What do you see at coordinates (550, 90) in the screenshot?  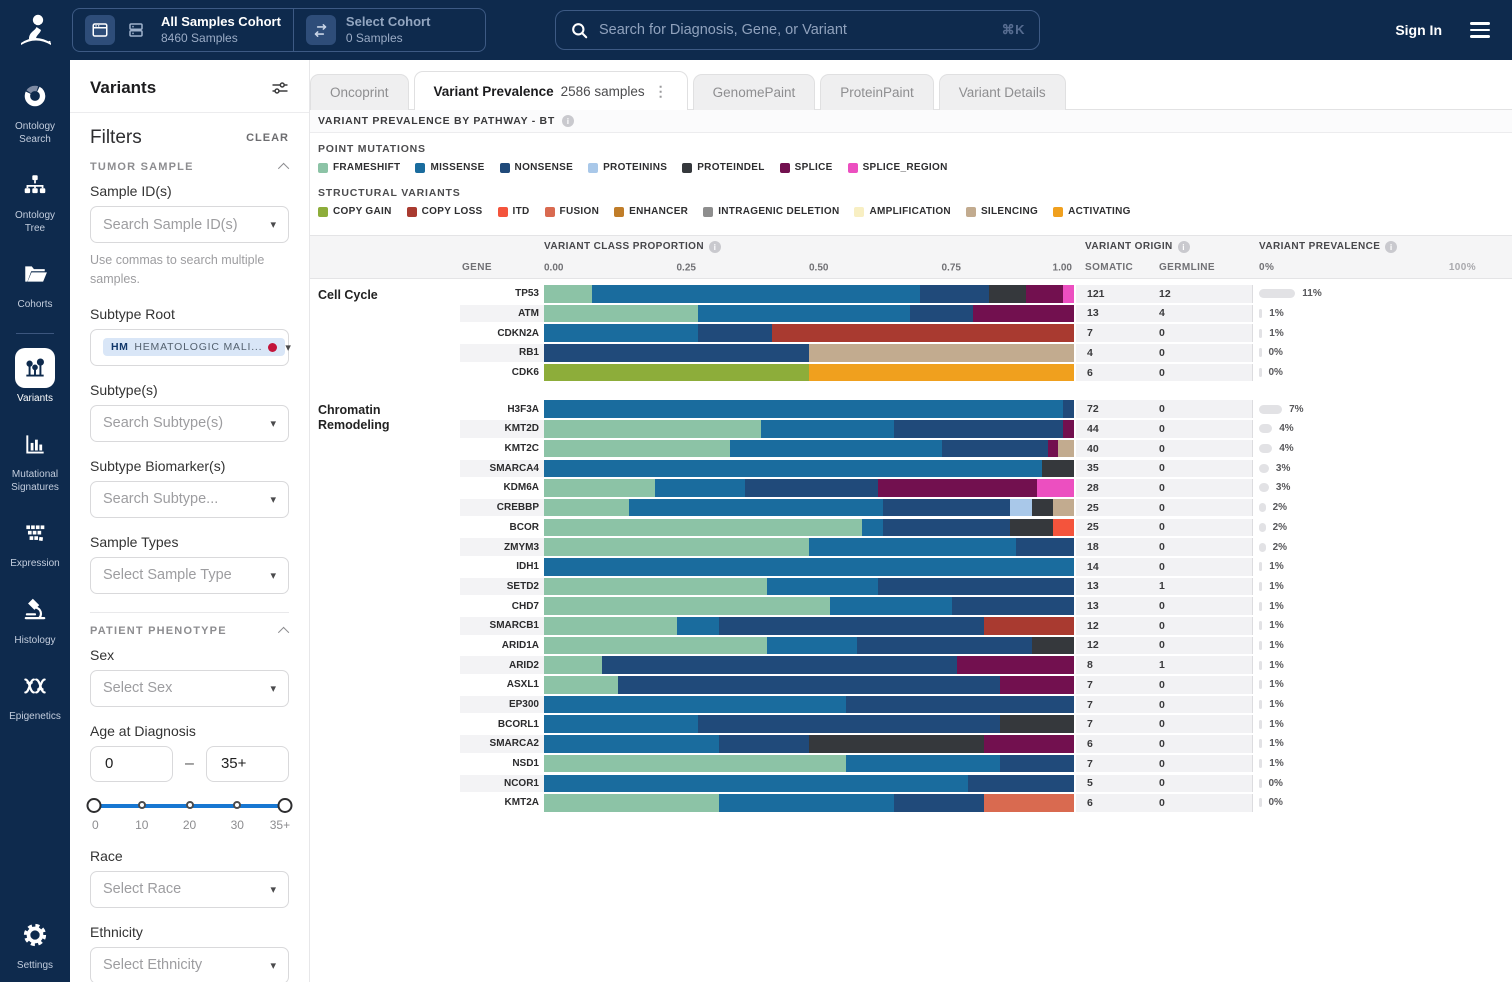 I see `tab-variant-prevalence: Variant Prevalence 2586 samples ⋮` at bounding box center [550, 90].